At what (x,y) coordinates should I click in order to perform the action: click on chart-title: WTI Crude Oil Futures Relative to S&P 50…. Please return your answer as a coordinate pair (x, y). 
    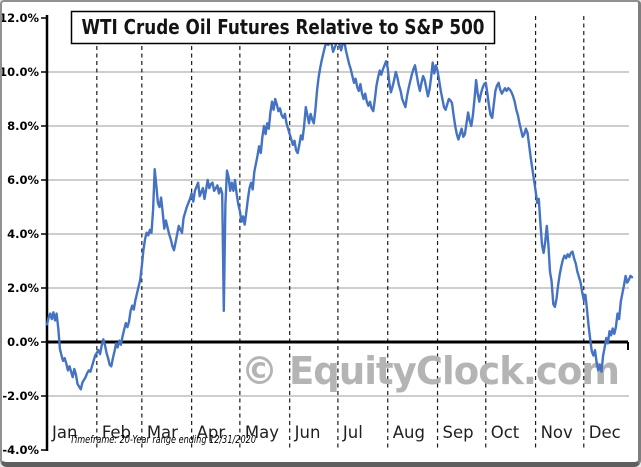
    Looking at the image, I should click on (283, 27).